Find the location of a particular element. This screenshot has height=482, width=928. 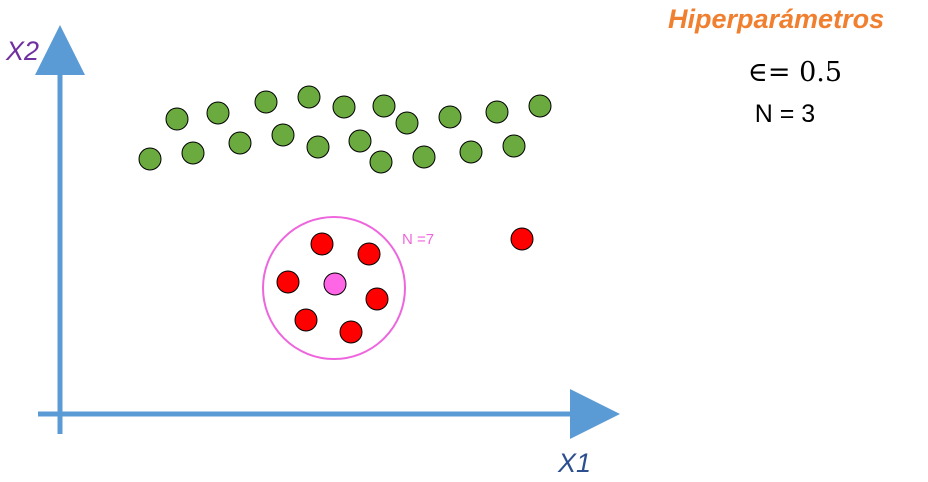

hyperparameters-title: Hiperparámetros is located at coordinates (776, 19).